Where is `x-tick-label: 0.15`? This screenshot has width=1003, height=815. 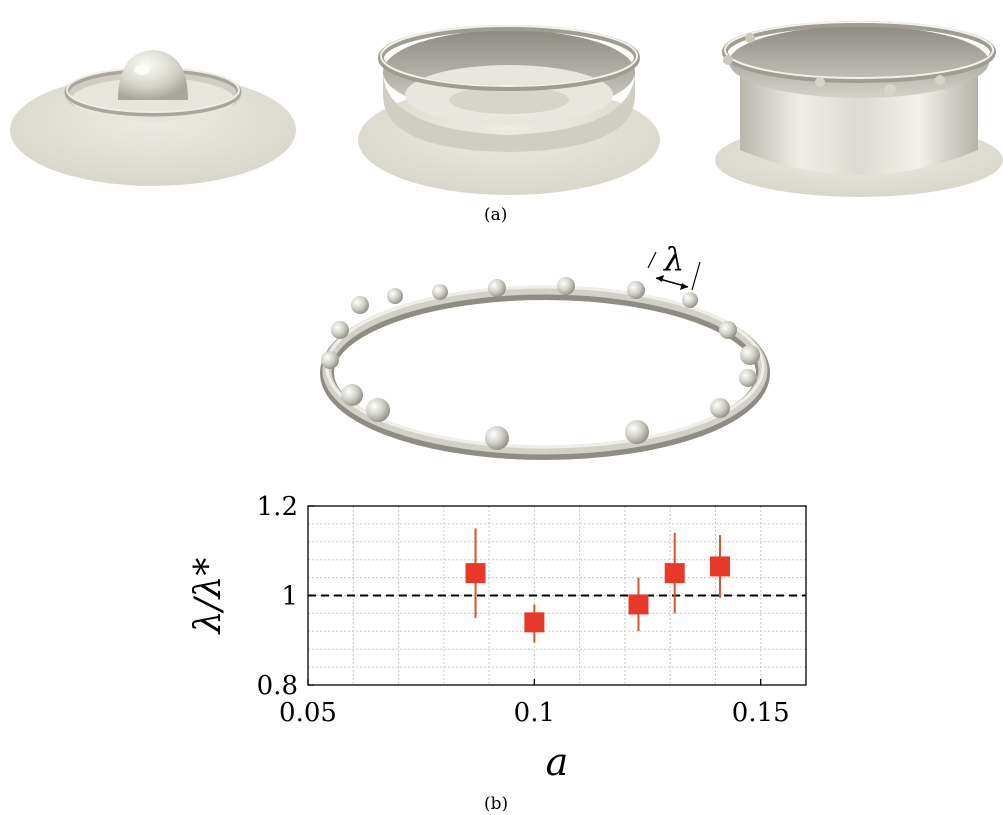 x-tick-label: 0.15 is located at coordinates (761, 713).